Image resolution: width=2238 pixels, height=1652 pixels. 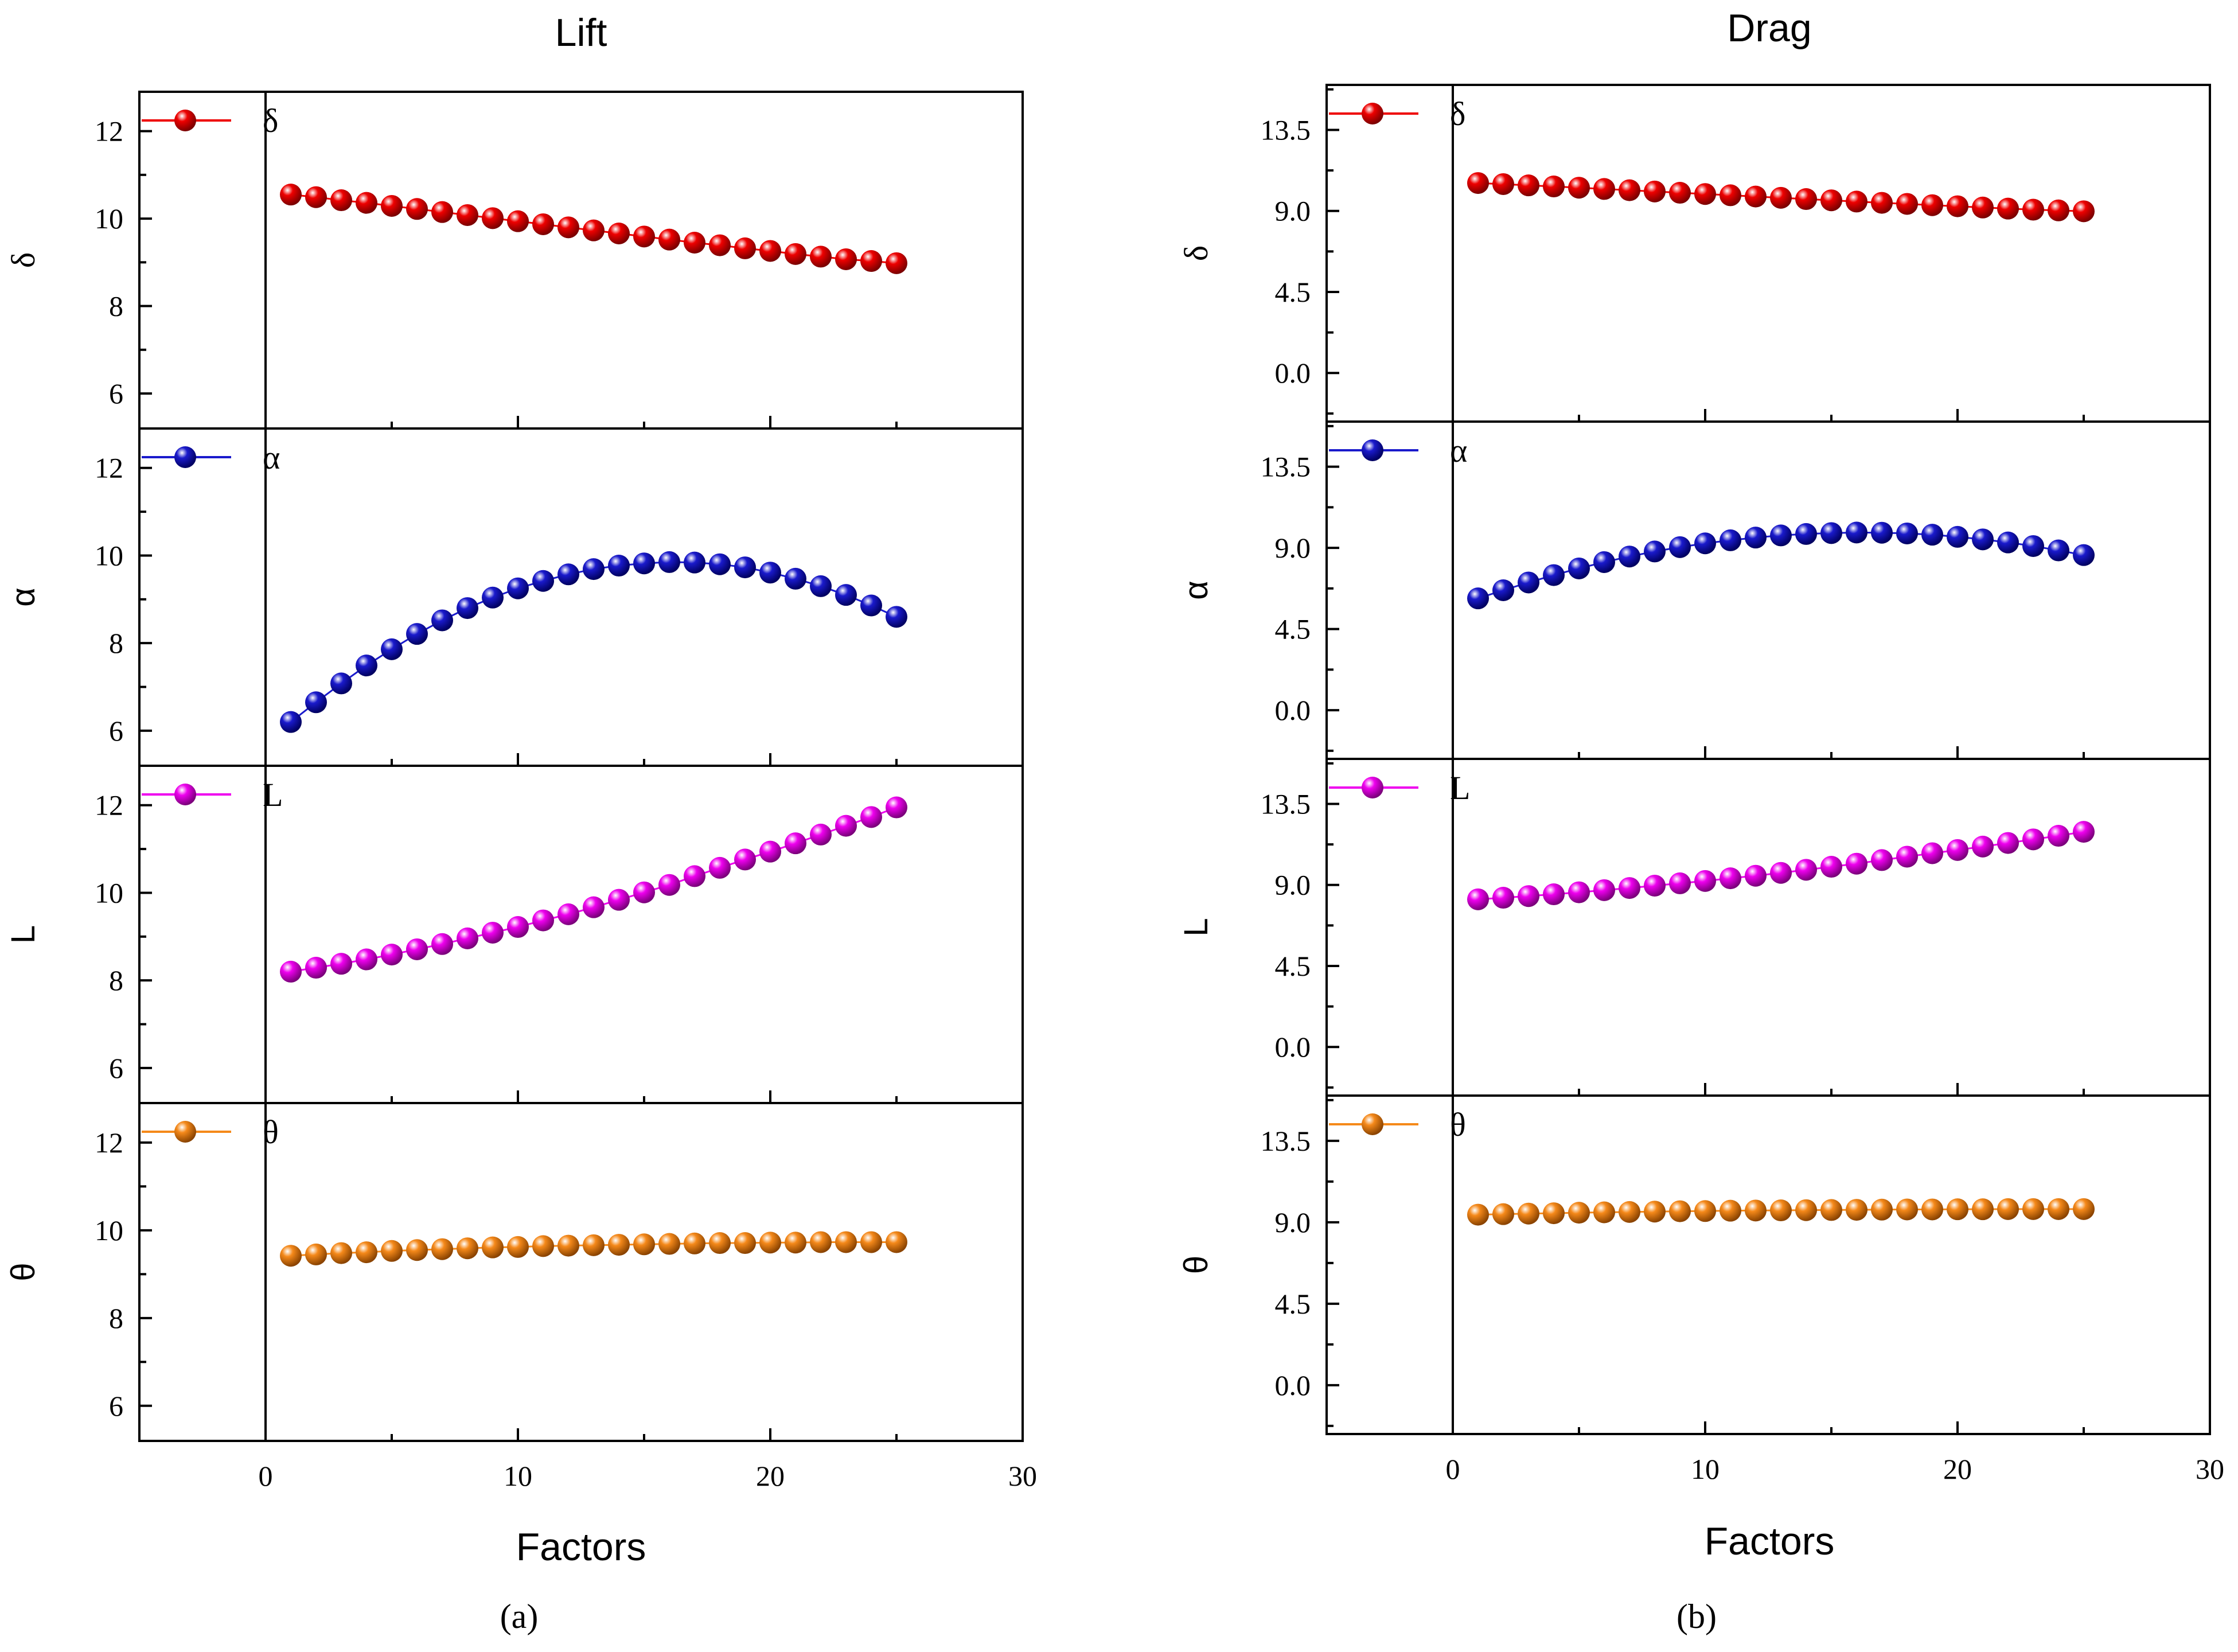 I want to click on panel-title-b: Drag, so click(x=1769, y=28).